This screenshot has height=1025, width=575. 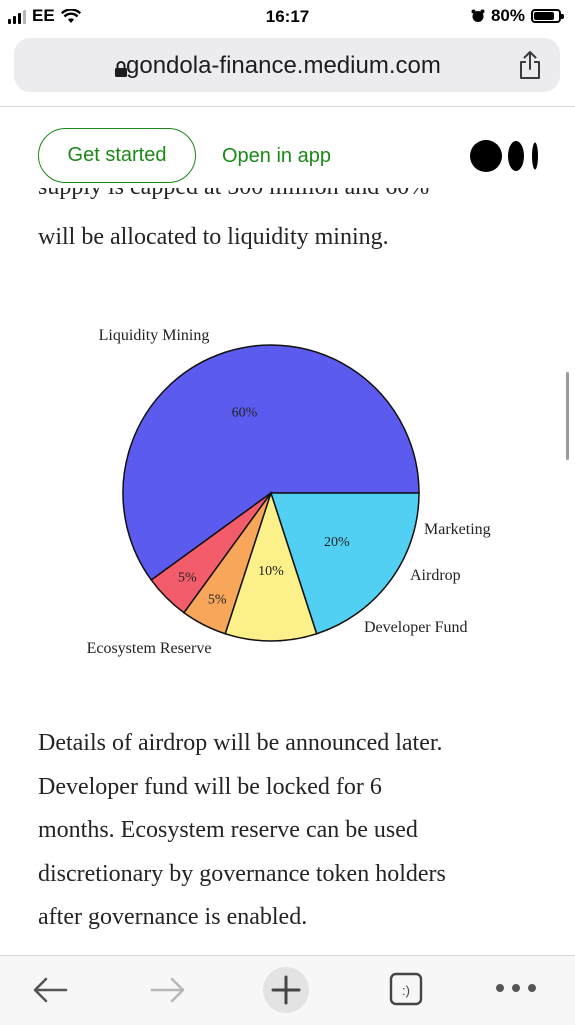 I want to click on address-bar: gondola-finance.medium.com, so click(x=287, y=65).